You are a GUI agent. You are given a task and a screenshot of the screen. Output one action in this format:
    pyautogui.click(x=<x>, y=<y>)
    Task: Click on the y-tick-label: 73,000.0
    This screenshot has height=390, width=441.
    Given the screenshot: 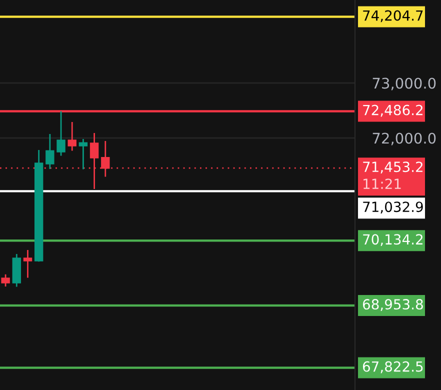 What is the action you would take?
    pyautogui.click(x=404, y=84)
    